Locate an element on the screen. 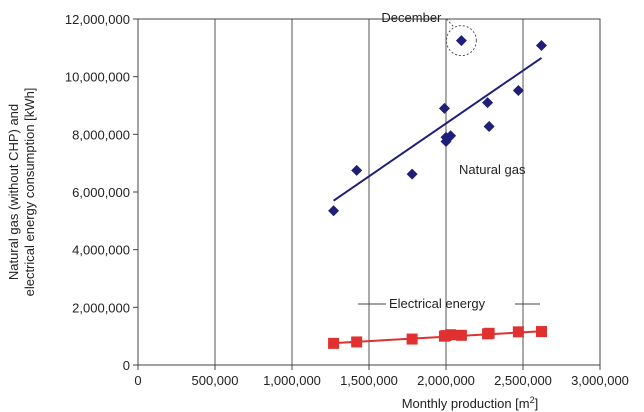 The image size is (644, 412). series-label-electrical-energy: Electrical energy is located at coordinates (437, 303).